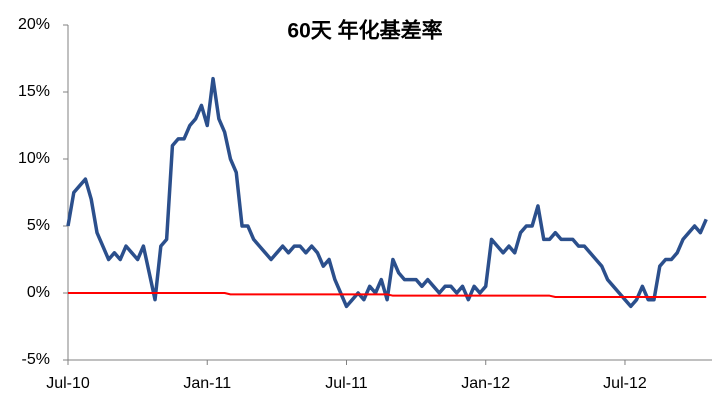  What do you see at coordinates (387, 295) in the screenshot?
I see `series-line` at bounding box center [387, 295].